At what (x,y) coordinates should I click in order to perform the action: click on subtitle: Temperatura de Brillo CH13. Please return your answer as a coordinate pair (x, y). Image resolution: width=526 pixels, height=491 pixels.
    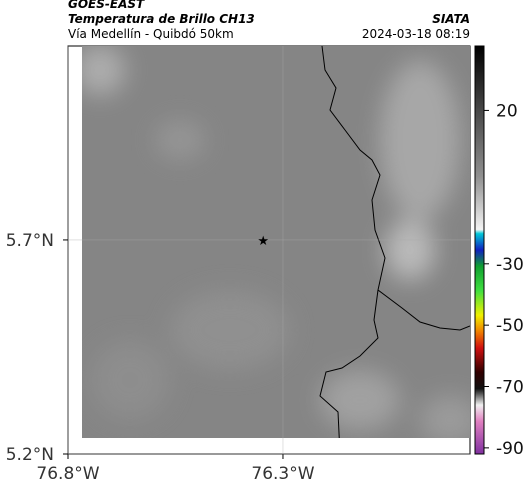
    Looking at the image, I should click on (161, 19).